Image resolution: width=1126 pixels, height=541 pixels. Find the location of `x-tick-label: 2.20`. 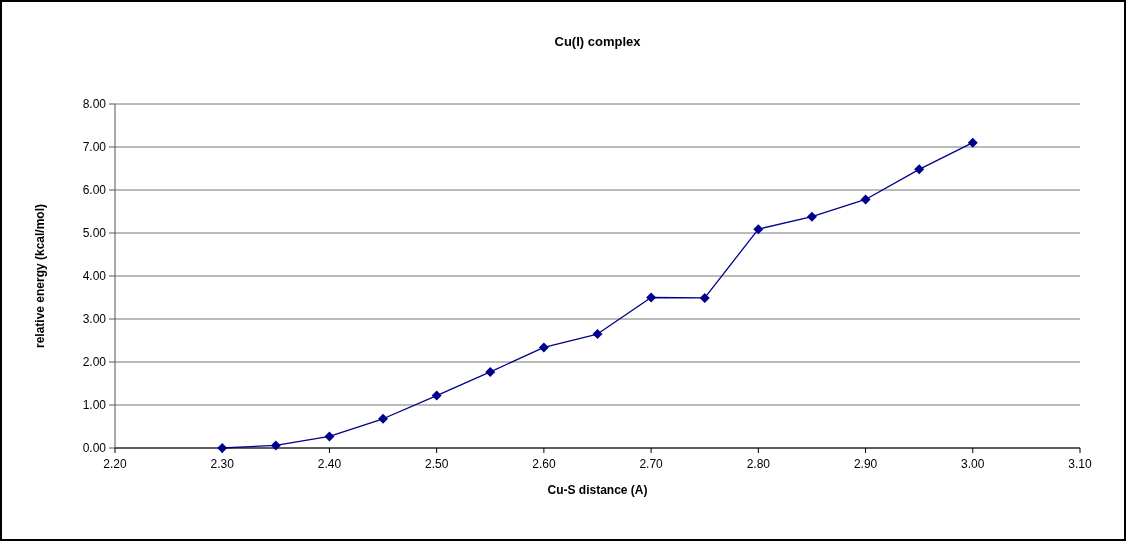

x-tick-label: 2.20 is located at coordinates (115, 464).